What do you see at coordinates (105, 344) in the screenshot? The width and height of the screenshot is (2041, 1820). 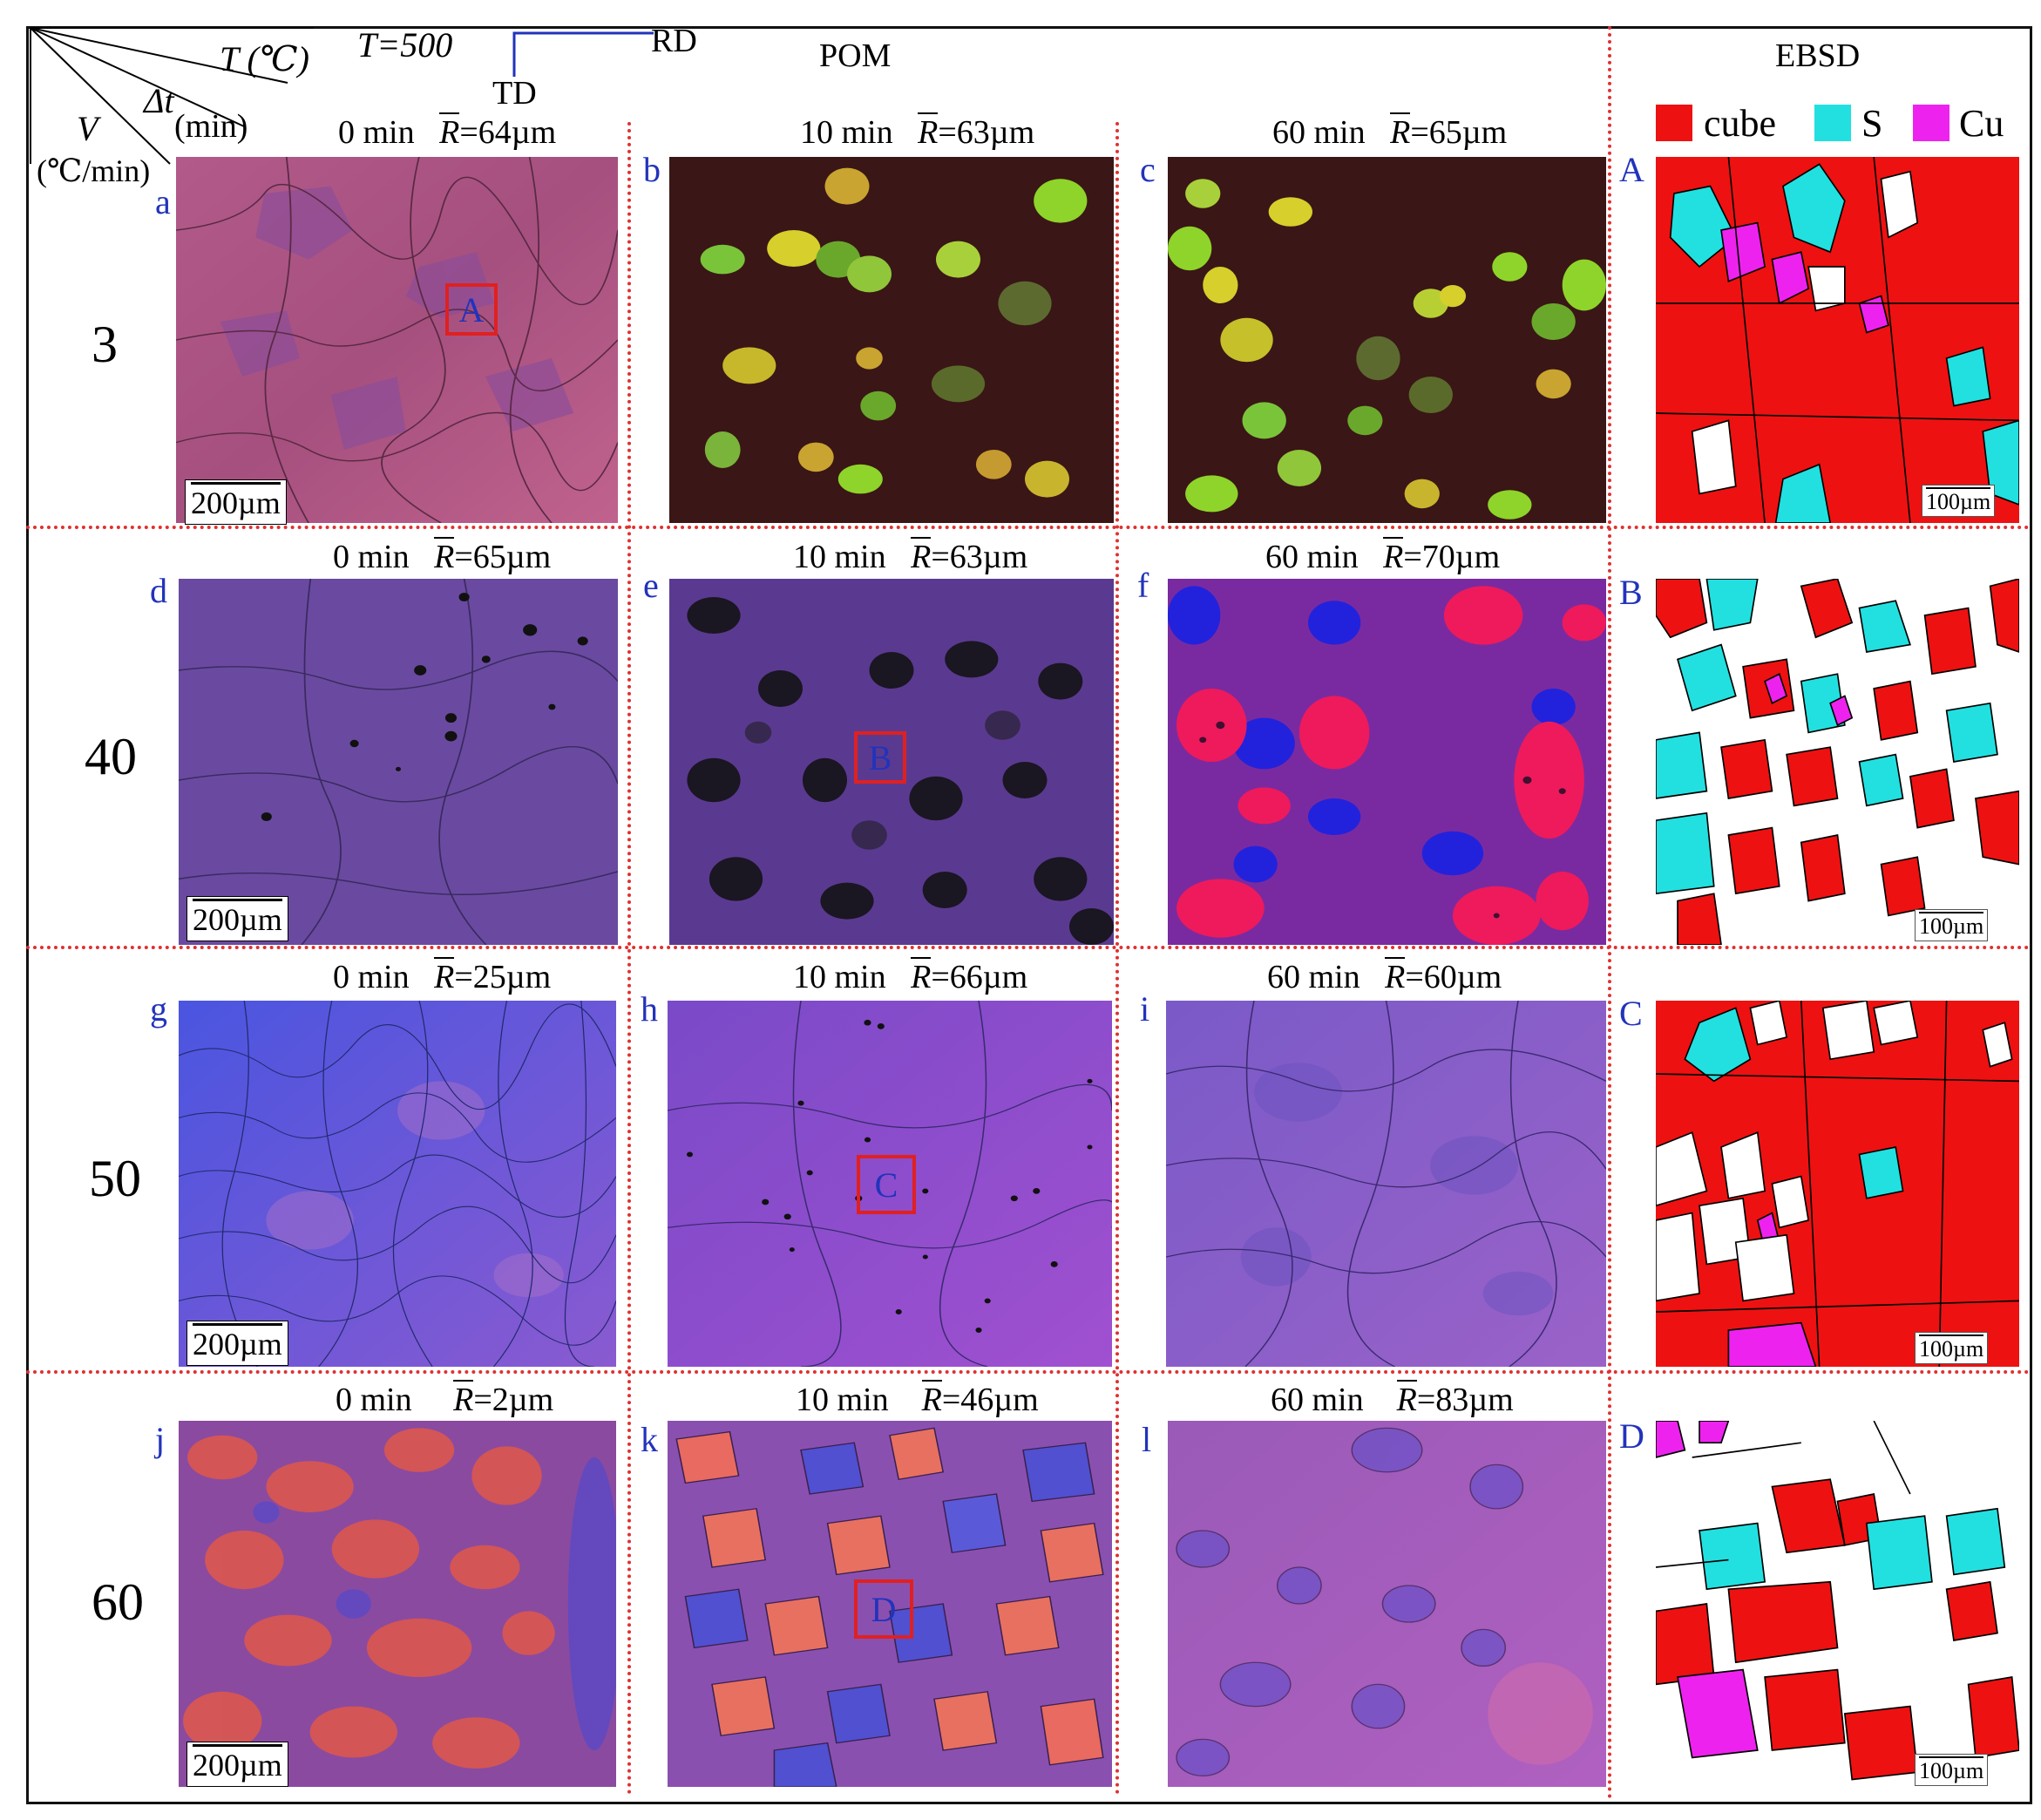 I see `row-label-rate-3: 3` at bounding box center [105, 344].